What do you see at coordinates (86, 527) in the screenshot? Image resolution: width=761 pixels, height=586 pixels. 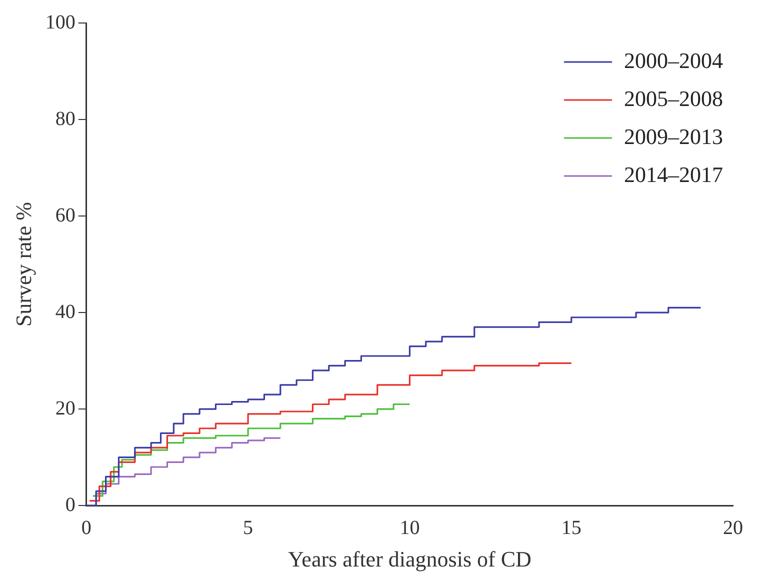 I see `x-tick-label: 0` at bounding box center [86, 527].